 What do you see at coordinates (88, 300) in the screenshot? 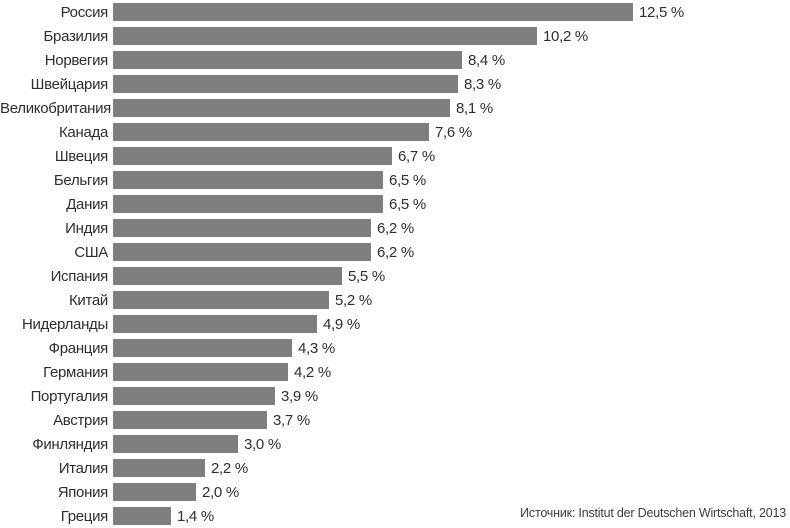
I see `category-label: Китай` at bounding box center [88, 300].